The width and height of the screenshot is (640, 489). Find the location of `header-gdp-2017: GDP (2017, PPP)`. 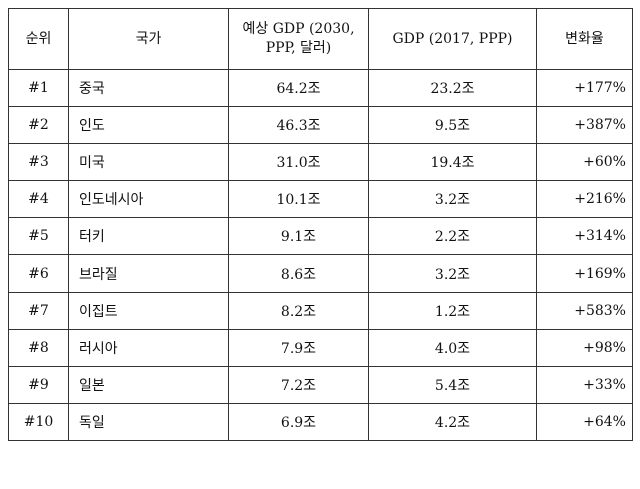

header-gdp-2017: GDP (2017, PPP) is located at coordinates (452, 39).